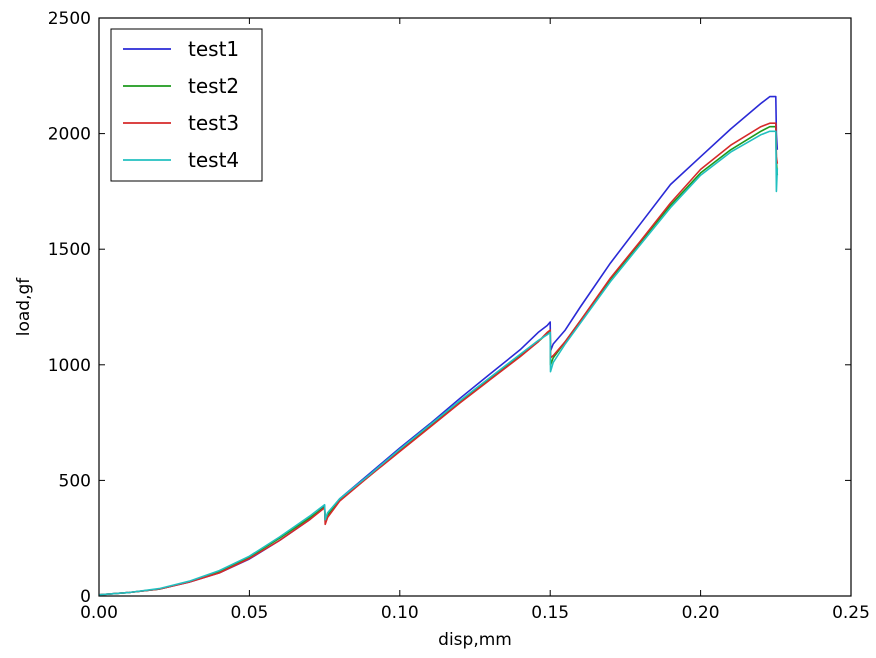 Image resolution: width=876 pixels, height=658 pixels. I want to click on legend-box, so click(186, 105).